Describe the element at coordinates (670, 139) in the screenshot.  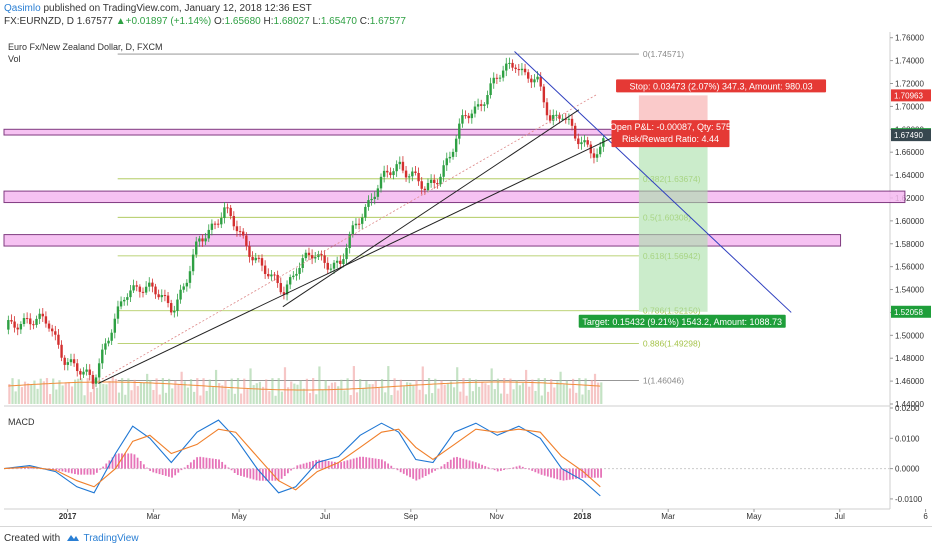
I see `risk-reward-label: Risk/Reward Ratio: 4.44` at that location.